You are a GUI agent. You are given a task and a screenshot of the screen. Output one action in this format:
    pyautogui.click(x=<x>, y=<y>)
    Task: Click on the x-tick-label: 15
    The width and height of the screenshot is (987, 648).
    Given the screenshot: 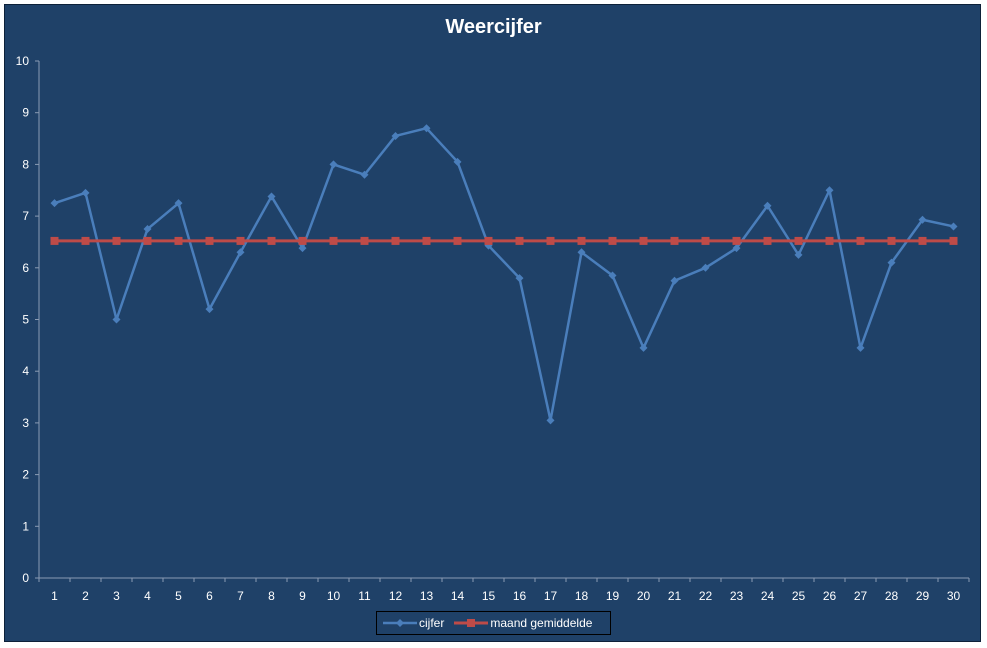 What is the action you would take?
    pyautogui.click(x=489, y=596)
    